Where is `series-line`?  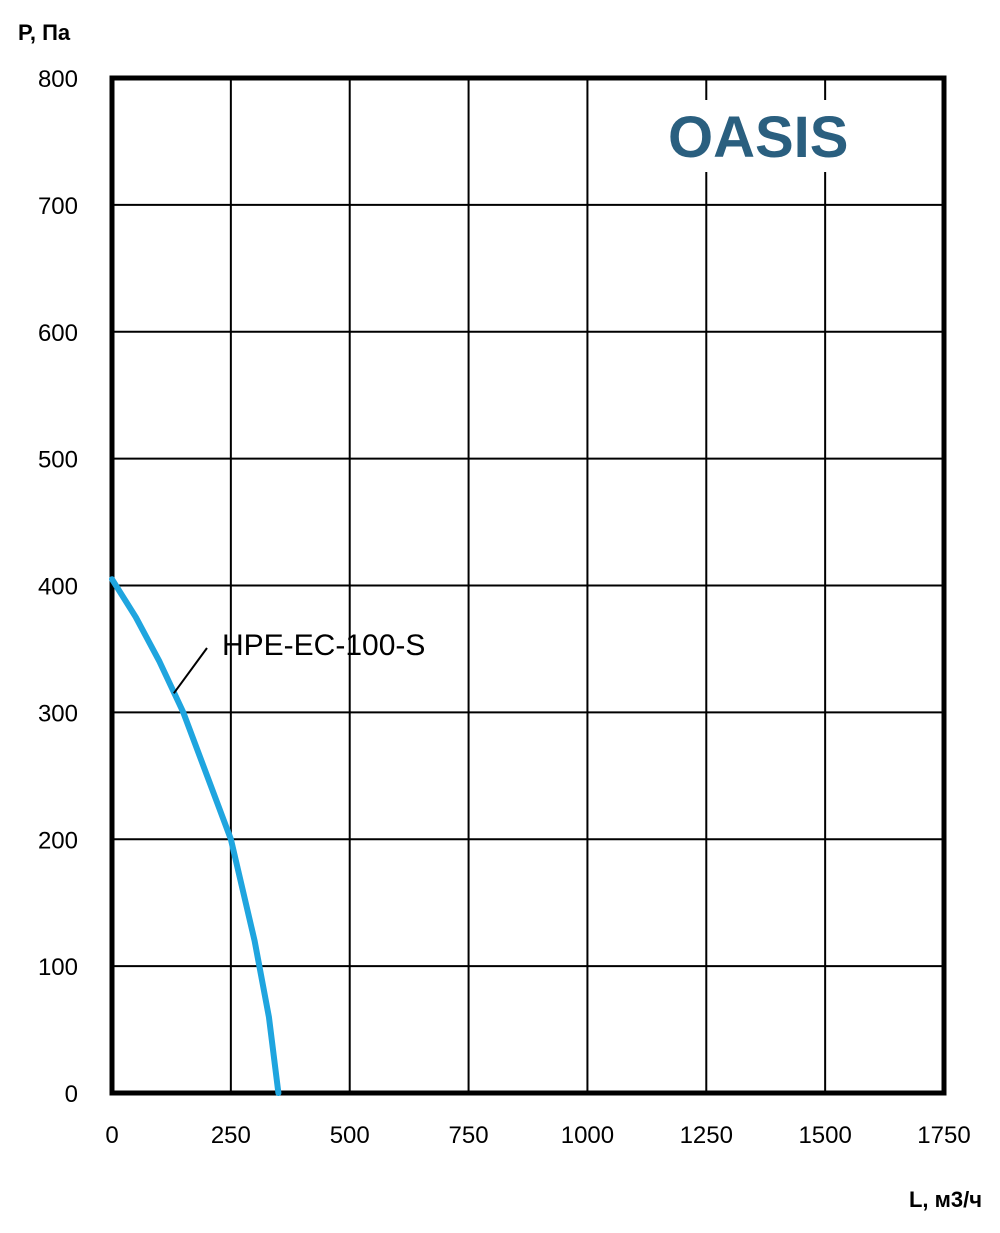
series-line is located at coordinates (195, 836).